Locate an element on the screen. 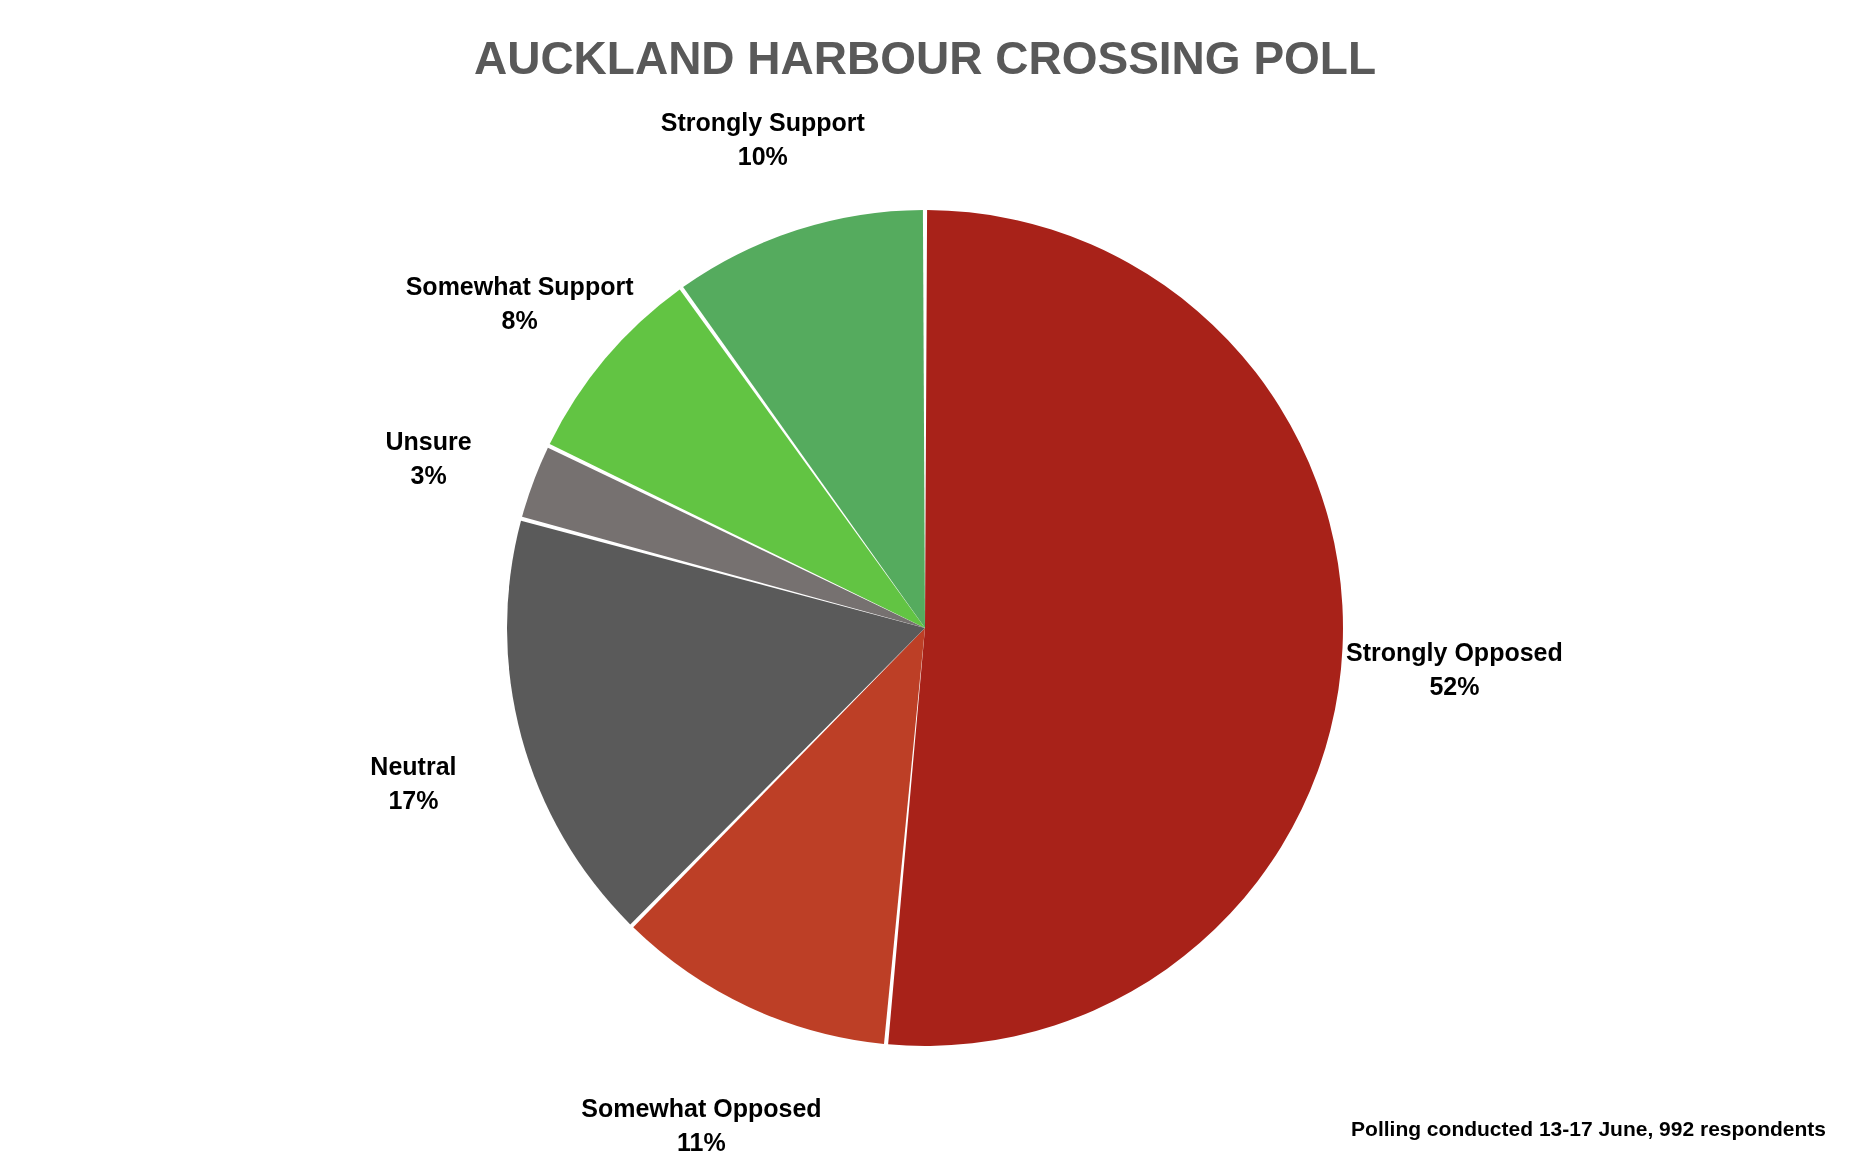 Image resolution: width=1858 pixels, height=1168 pixels. slice-label: Strongly Opposed is located at coordinates (1454, 651).